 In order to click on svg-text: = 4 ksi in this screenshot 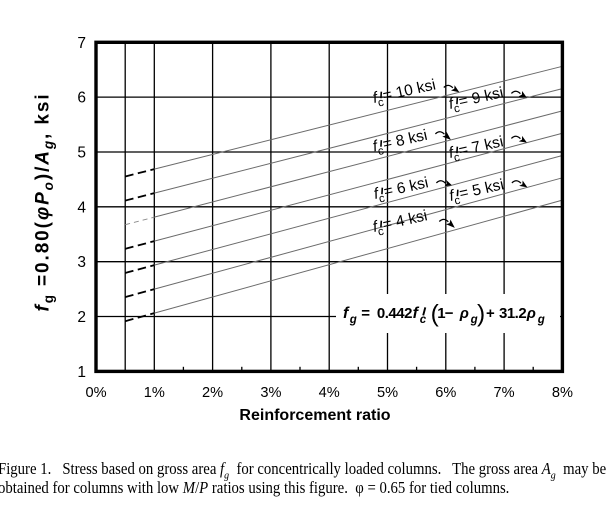, I will do `click(405, 220)`.